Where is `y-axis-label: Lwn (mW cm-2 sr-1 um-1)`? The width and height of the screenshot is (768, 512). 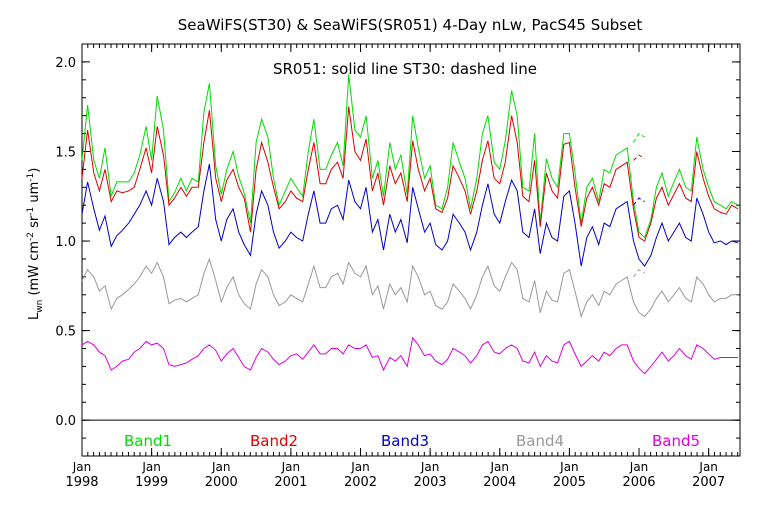
y-axis-label: Lwn (mW cm-2 sr-1 um-1) is located at coordinates (35, 244).